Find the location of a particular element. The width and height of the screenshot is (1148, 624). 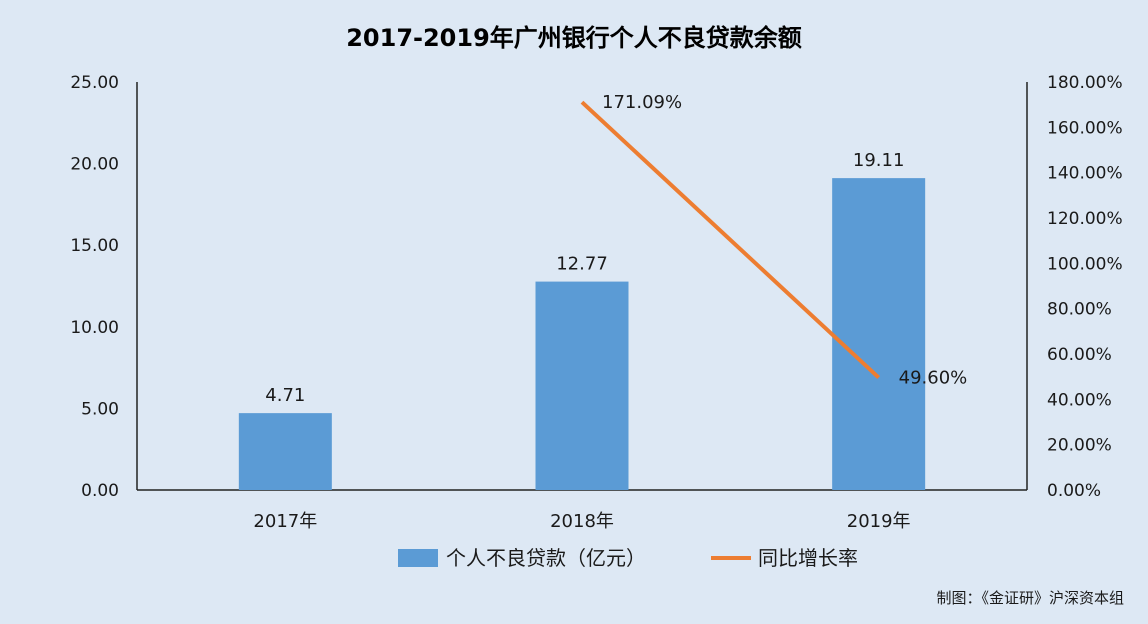

y-right-tick-label: 60.00% is located at coordinates (1079, 355).